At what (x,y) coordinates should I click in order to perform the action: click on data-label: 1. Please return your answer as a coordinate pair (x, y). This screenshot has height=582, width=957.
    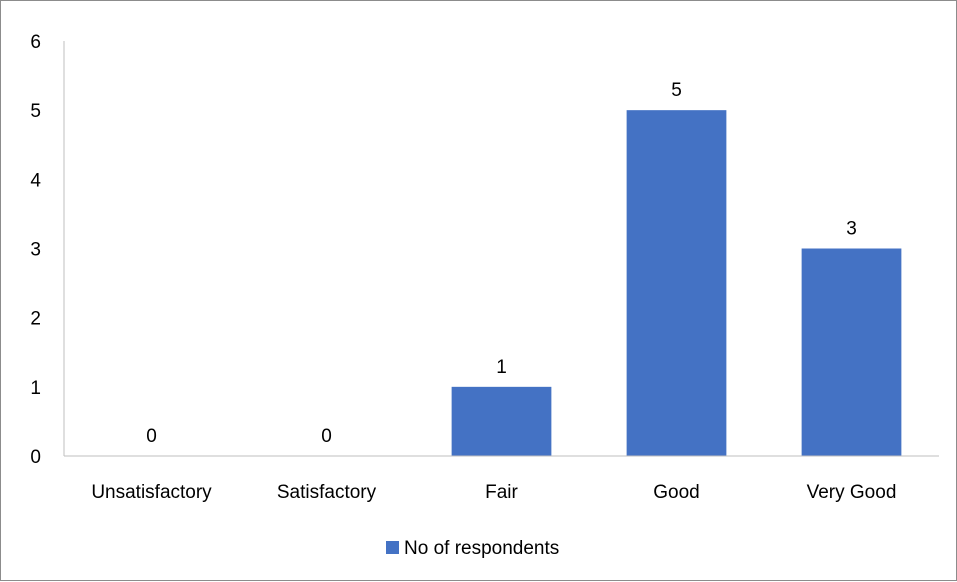
    Looking at the image, I should click on (501, 367).